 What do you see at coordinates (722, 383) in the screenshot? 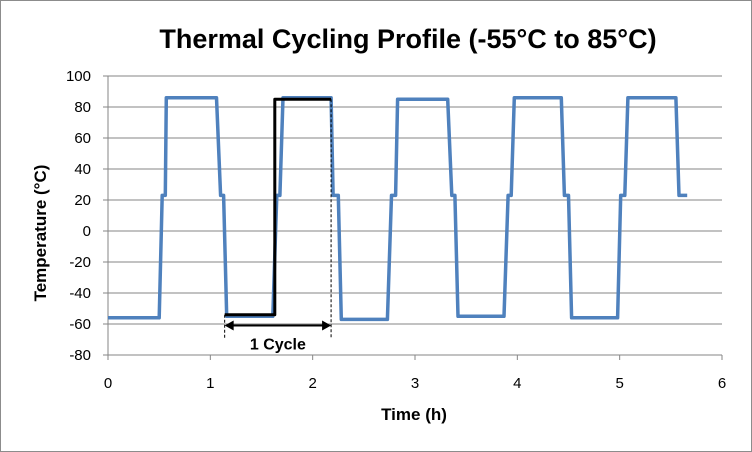
I see `x-tick-label: 6` at bounding box center [722, 383].